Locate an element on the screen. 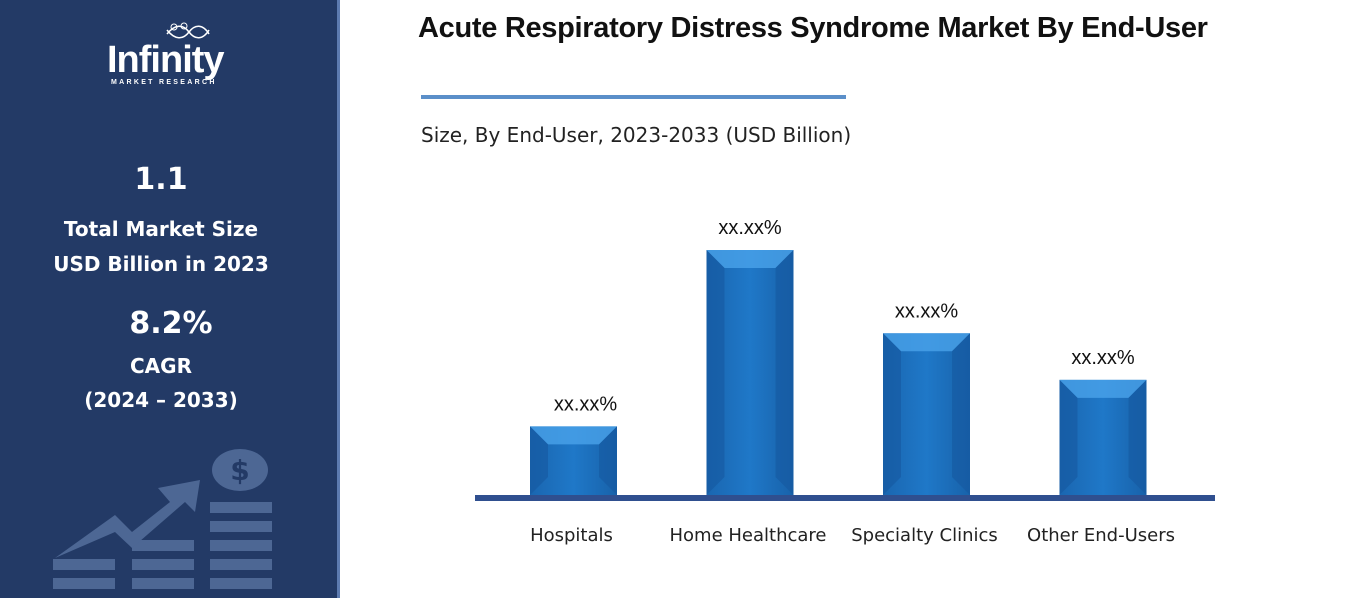 The image size is (1356, 598). x-tick-label: Other End-Users is located at coordinates (1101, 535).